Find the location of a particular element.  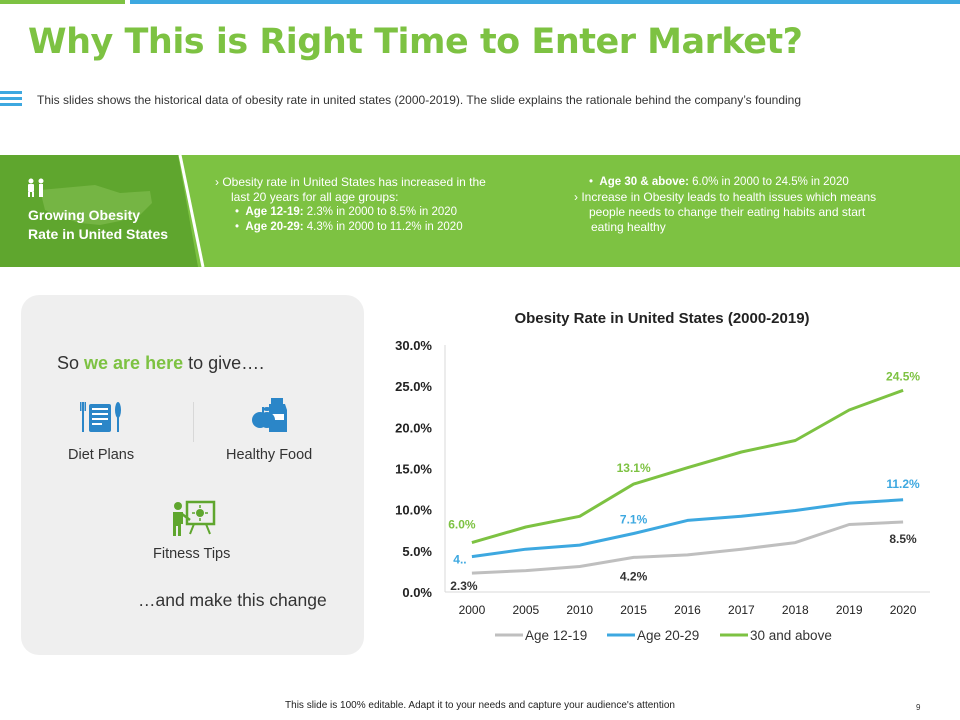

x-tick-label: 2020 is located at coordinates (903, 610).